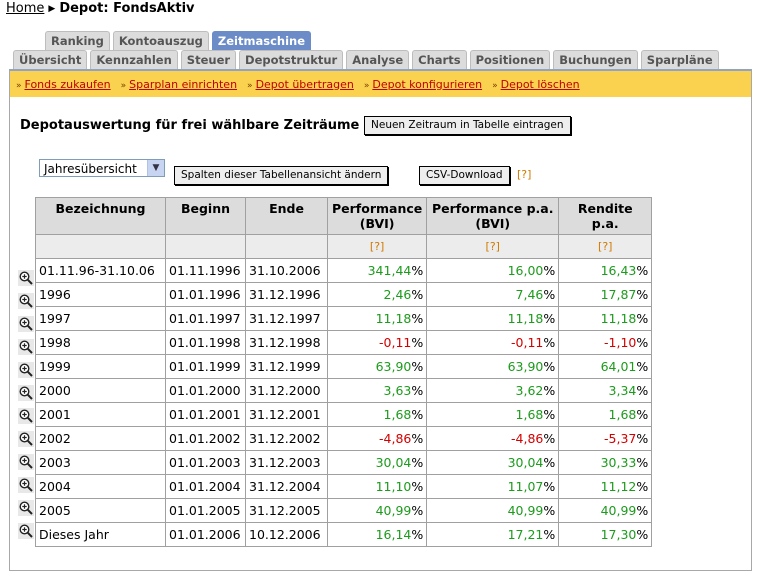  Describe the element at coordinates (377, 438) in the screenshot. I see `performance-cell: -4,86%` at that location.